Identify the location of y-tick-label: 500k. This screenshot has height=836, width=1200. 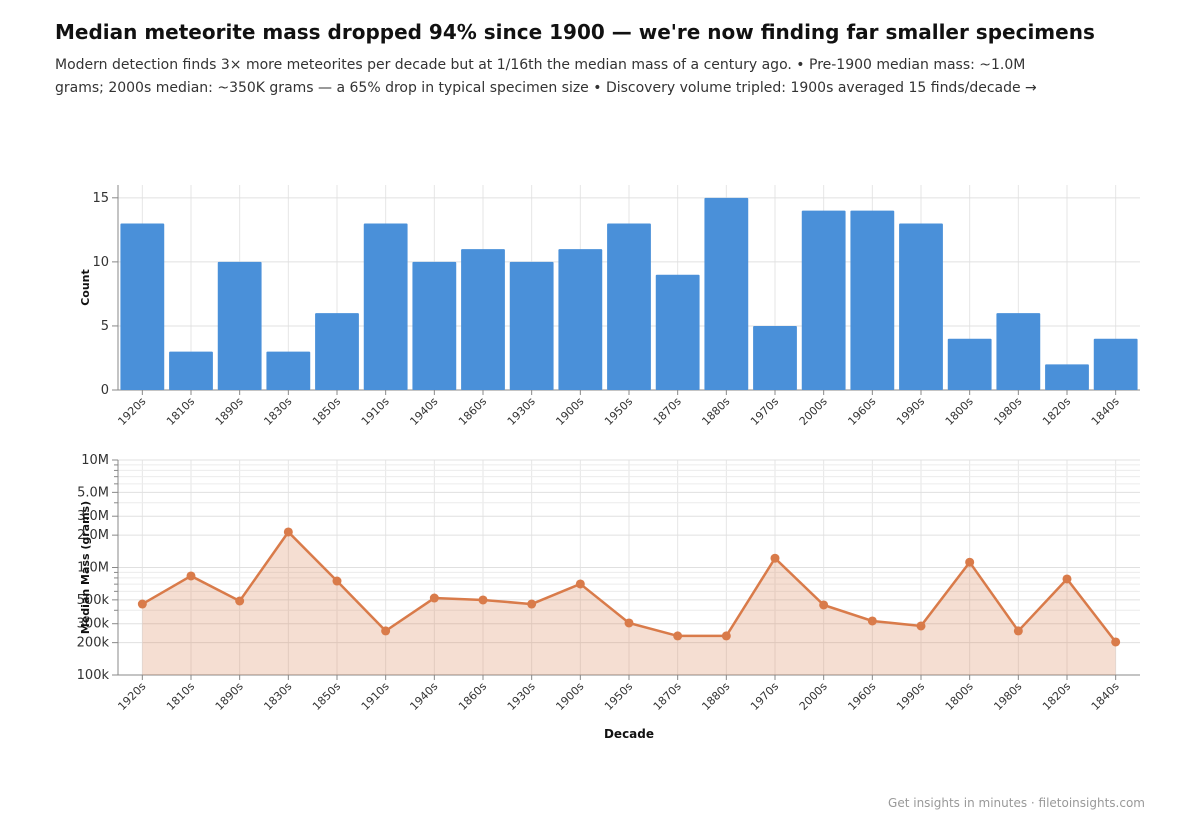
(93, 600).